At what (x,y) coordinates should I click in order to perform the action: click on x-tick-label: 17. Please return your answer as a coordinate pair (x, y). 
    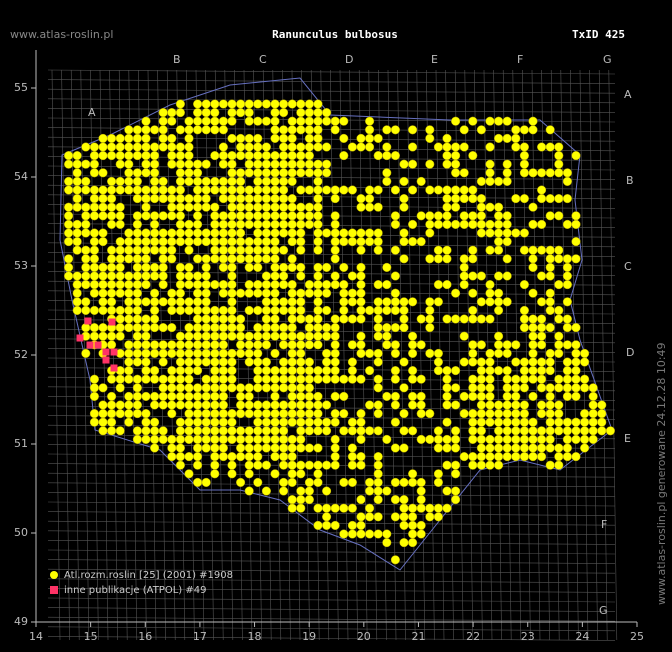
    Looking at the image, I should click on (200, 636).